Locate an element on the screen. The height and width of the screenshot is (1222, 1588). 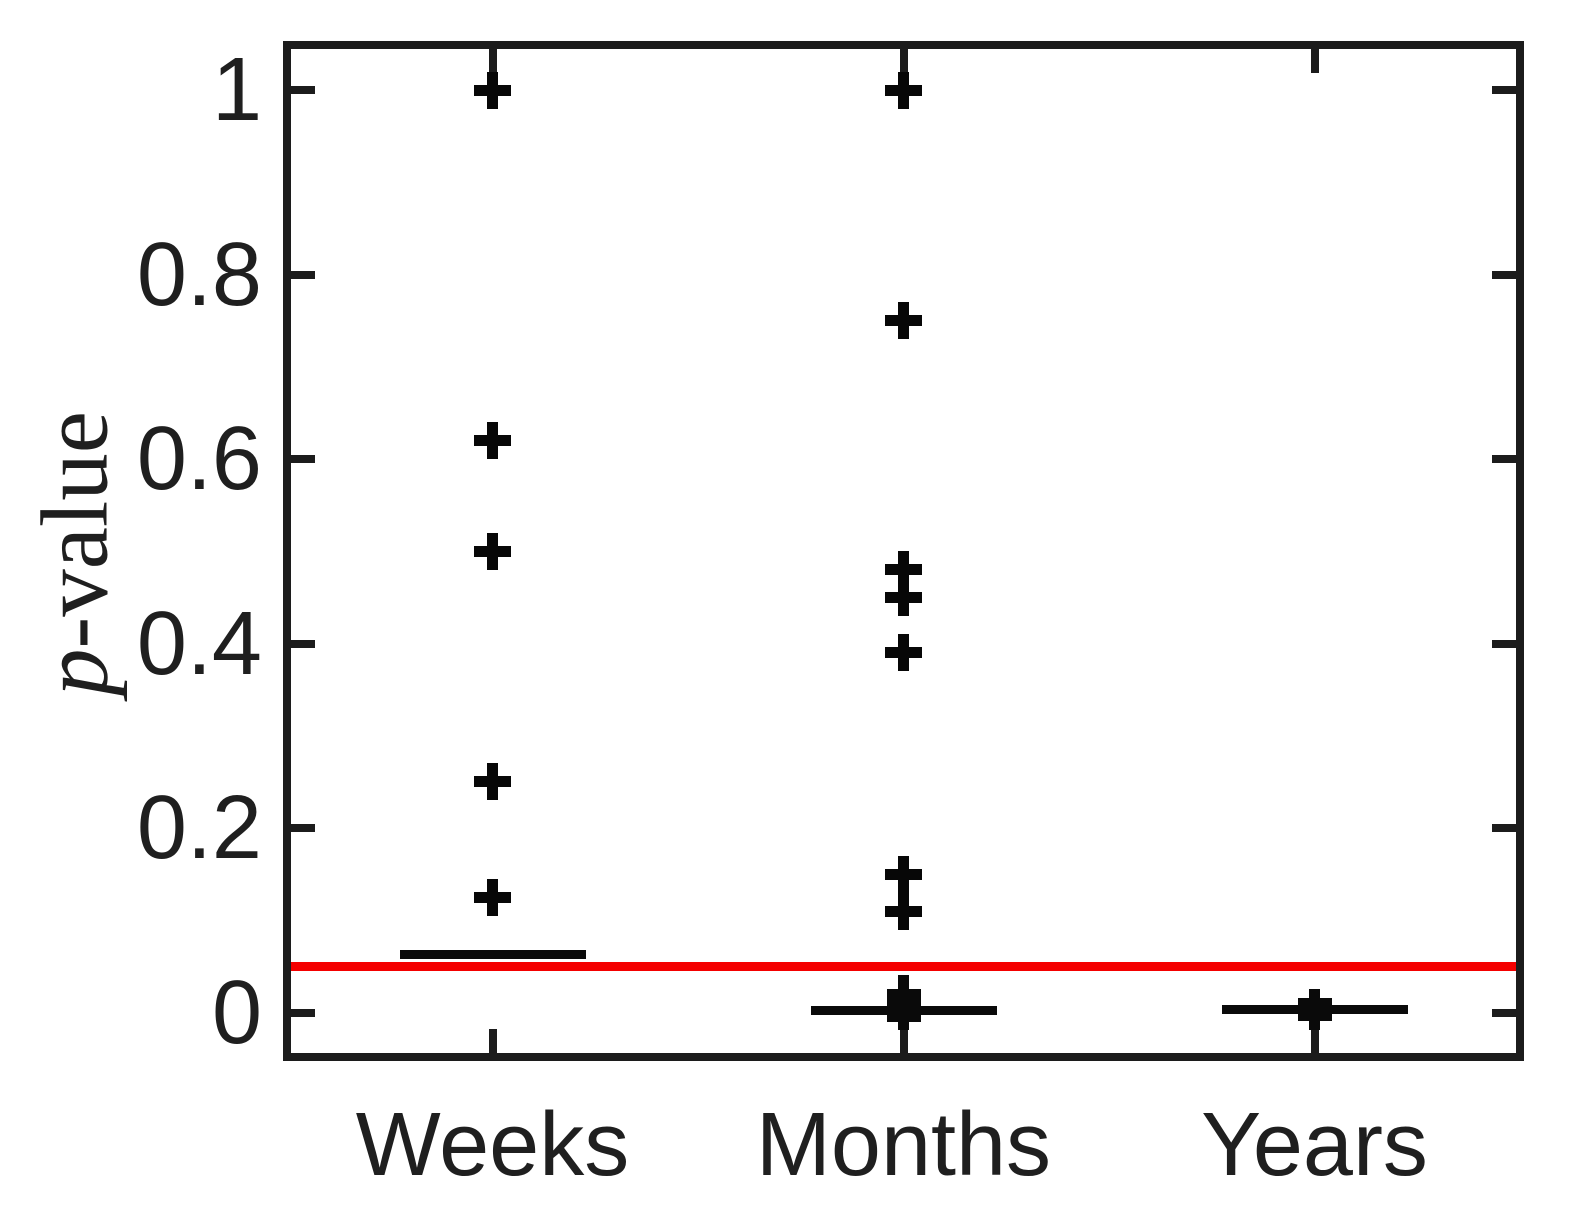
y-tick-label: 0.4 is located at coordinates (199, 643).